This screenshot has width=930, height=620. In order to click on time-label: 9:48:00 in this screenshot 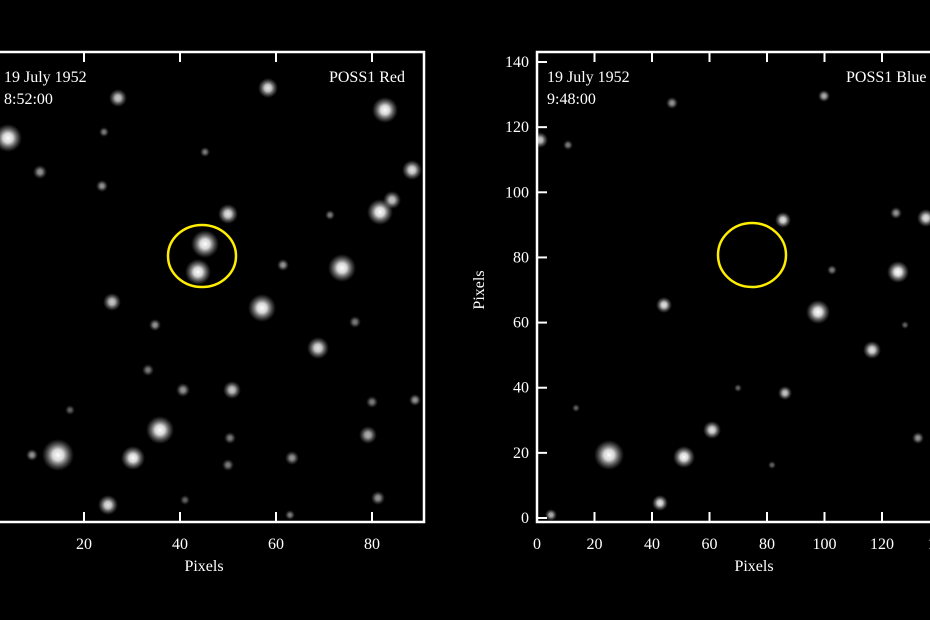, I will do `click(571, 99)`.